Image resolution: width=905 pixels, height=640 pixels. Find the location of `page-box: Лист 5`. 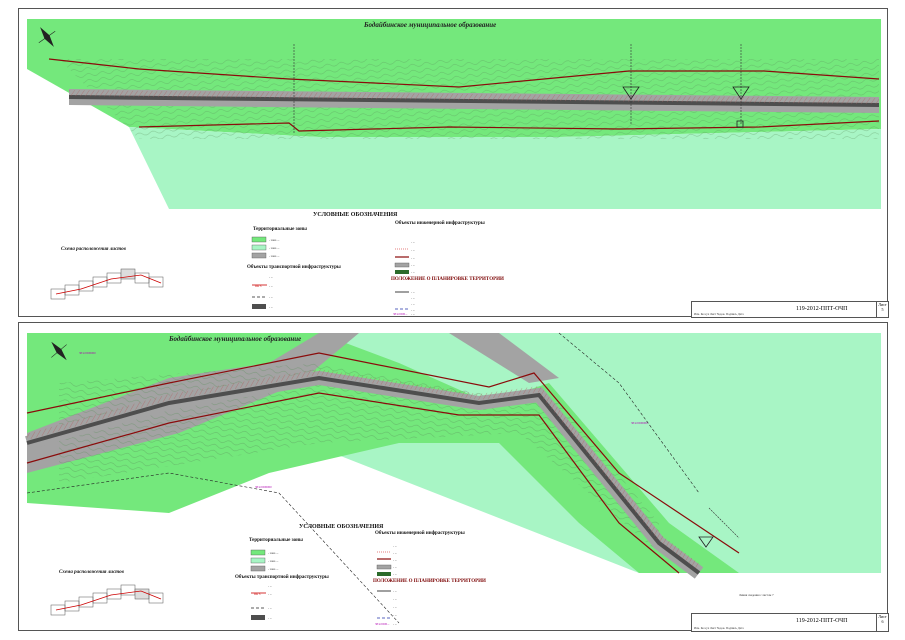

page-box: Лист 5 is located at coordinates (882, 309).